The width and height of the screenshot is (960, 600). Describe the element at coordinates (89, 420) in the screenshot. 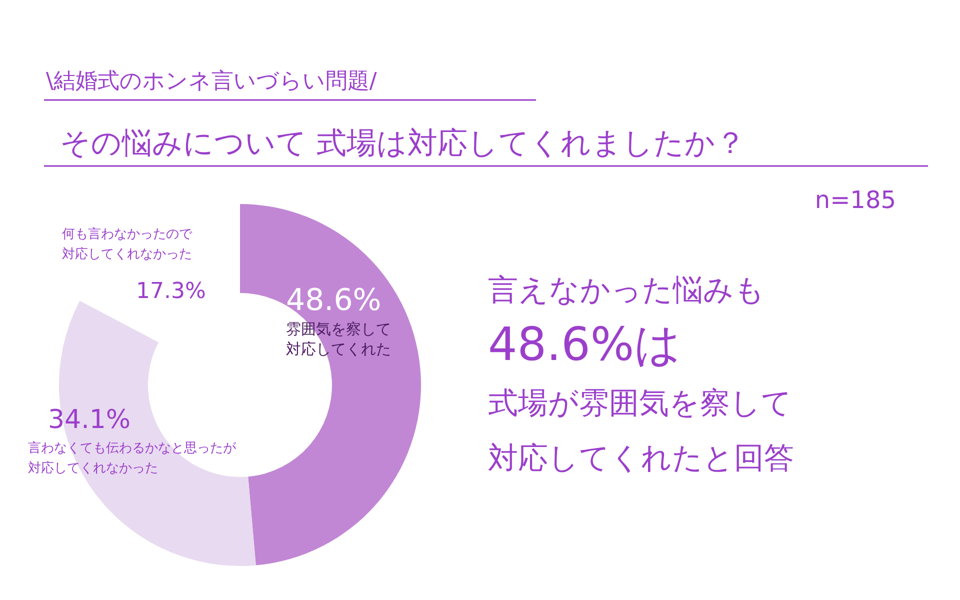

I see `data-label: 34.1%` at that location.